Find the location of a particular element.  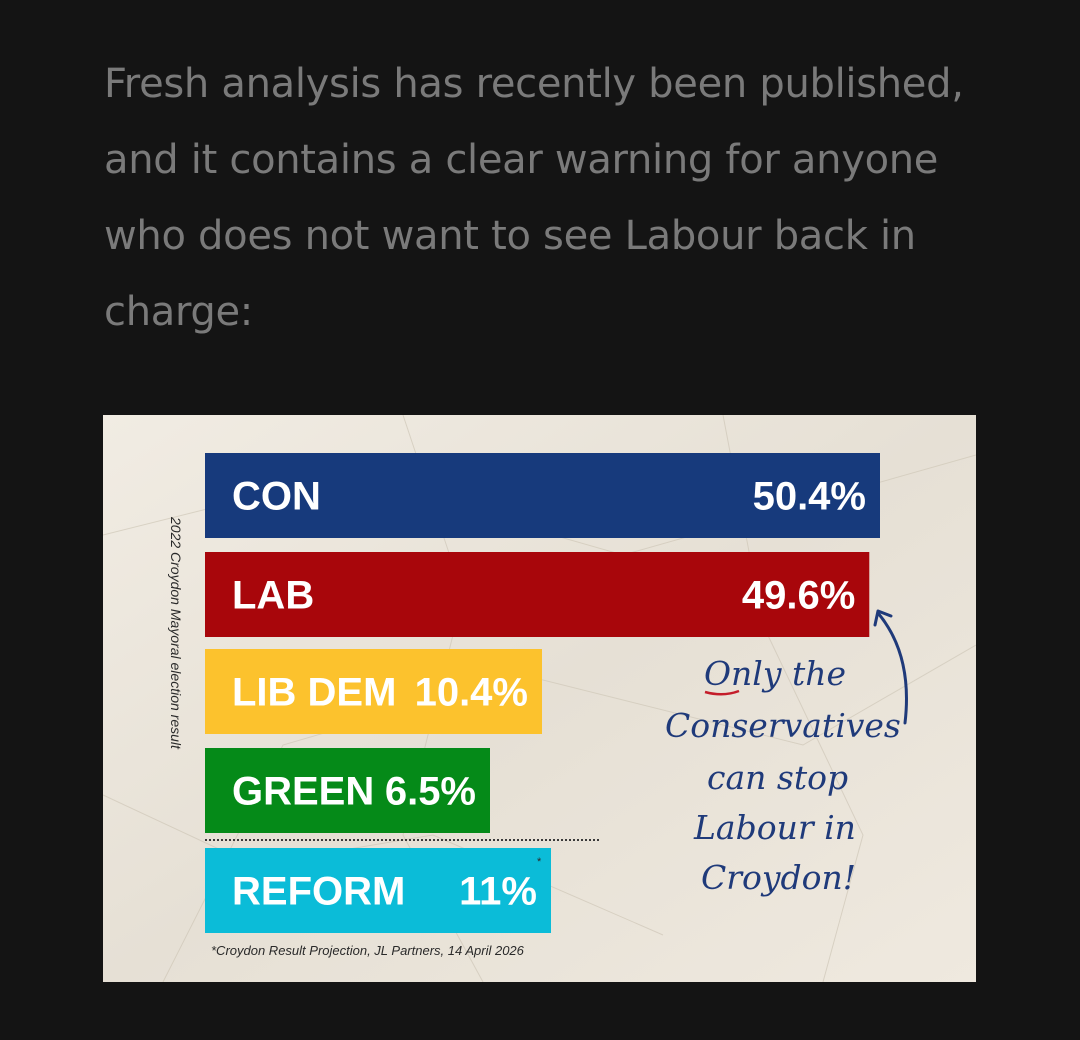

category-label-lab: LAB is located at coordinates (273, 596).